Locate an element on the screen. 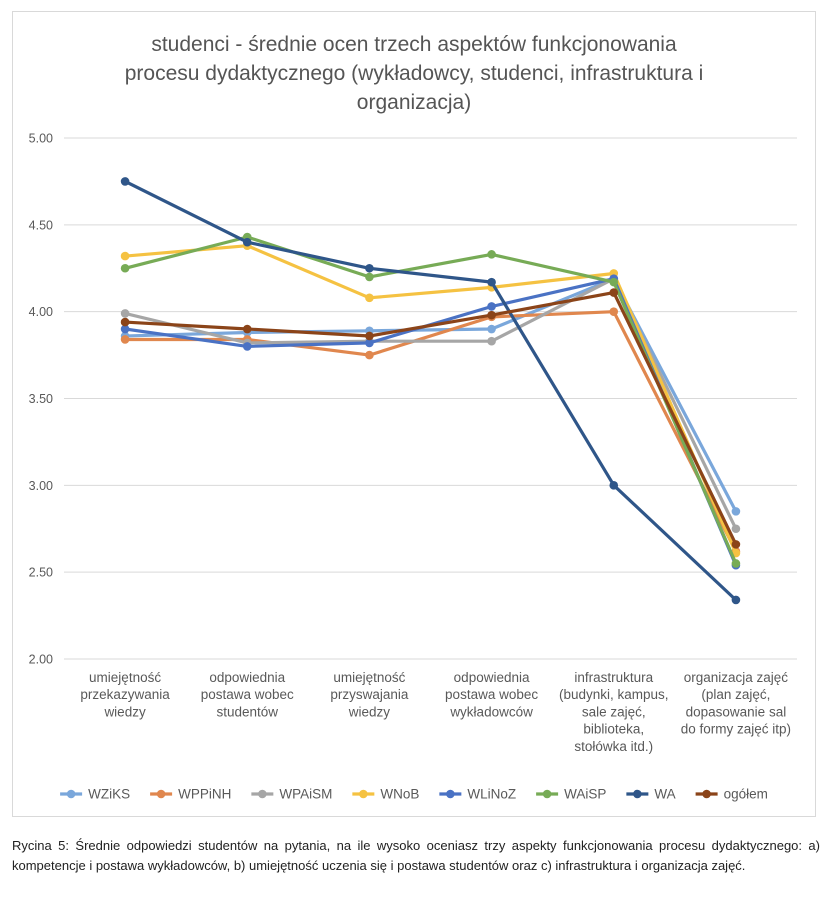  x-category-line: do formy zajęć itp) is located at coordinates (736, 729).